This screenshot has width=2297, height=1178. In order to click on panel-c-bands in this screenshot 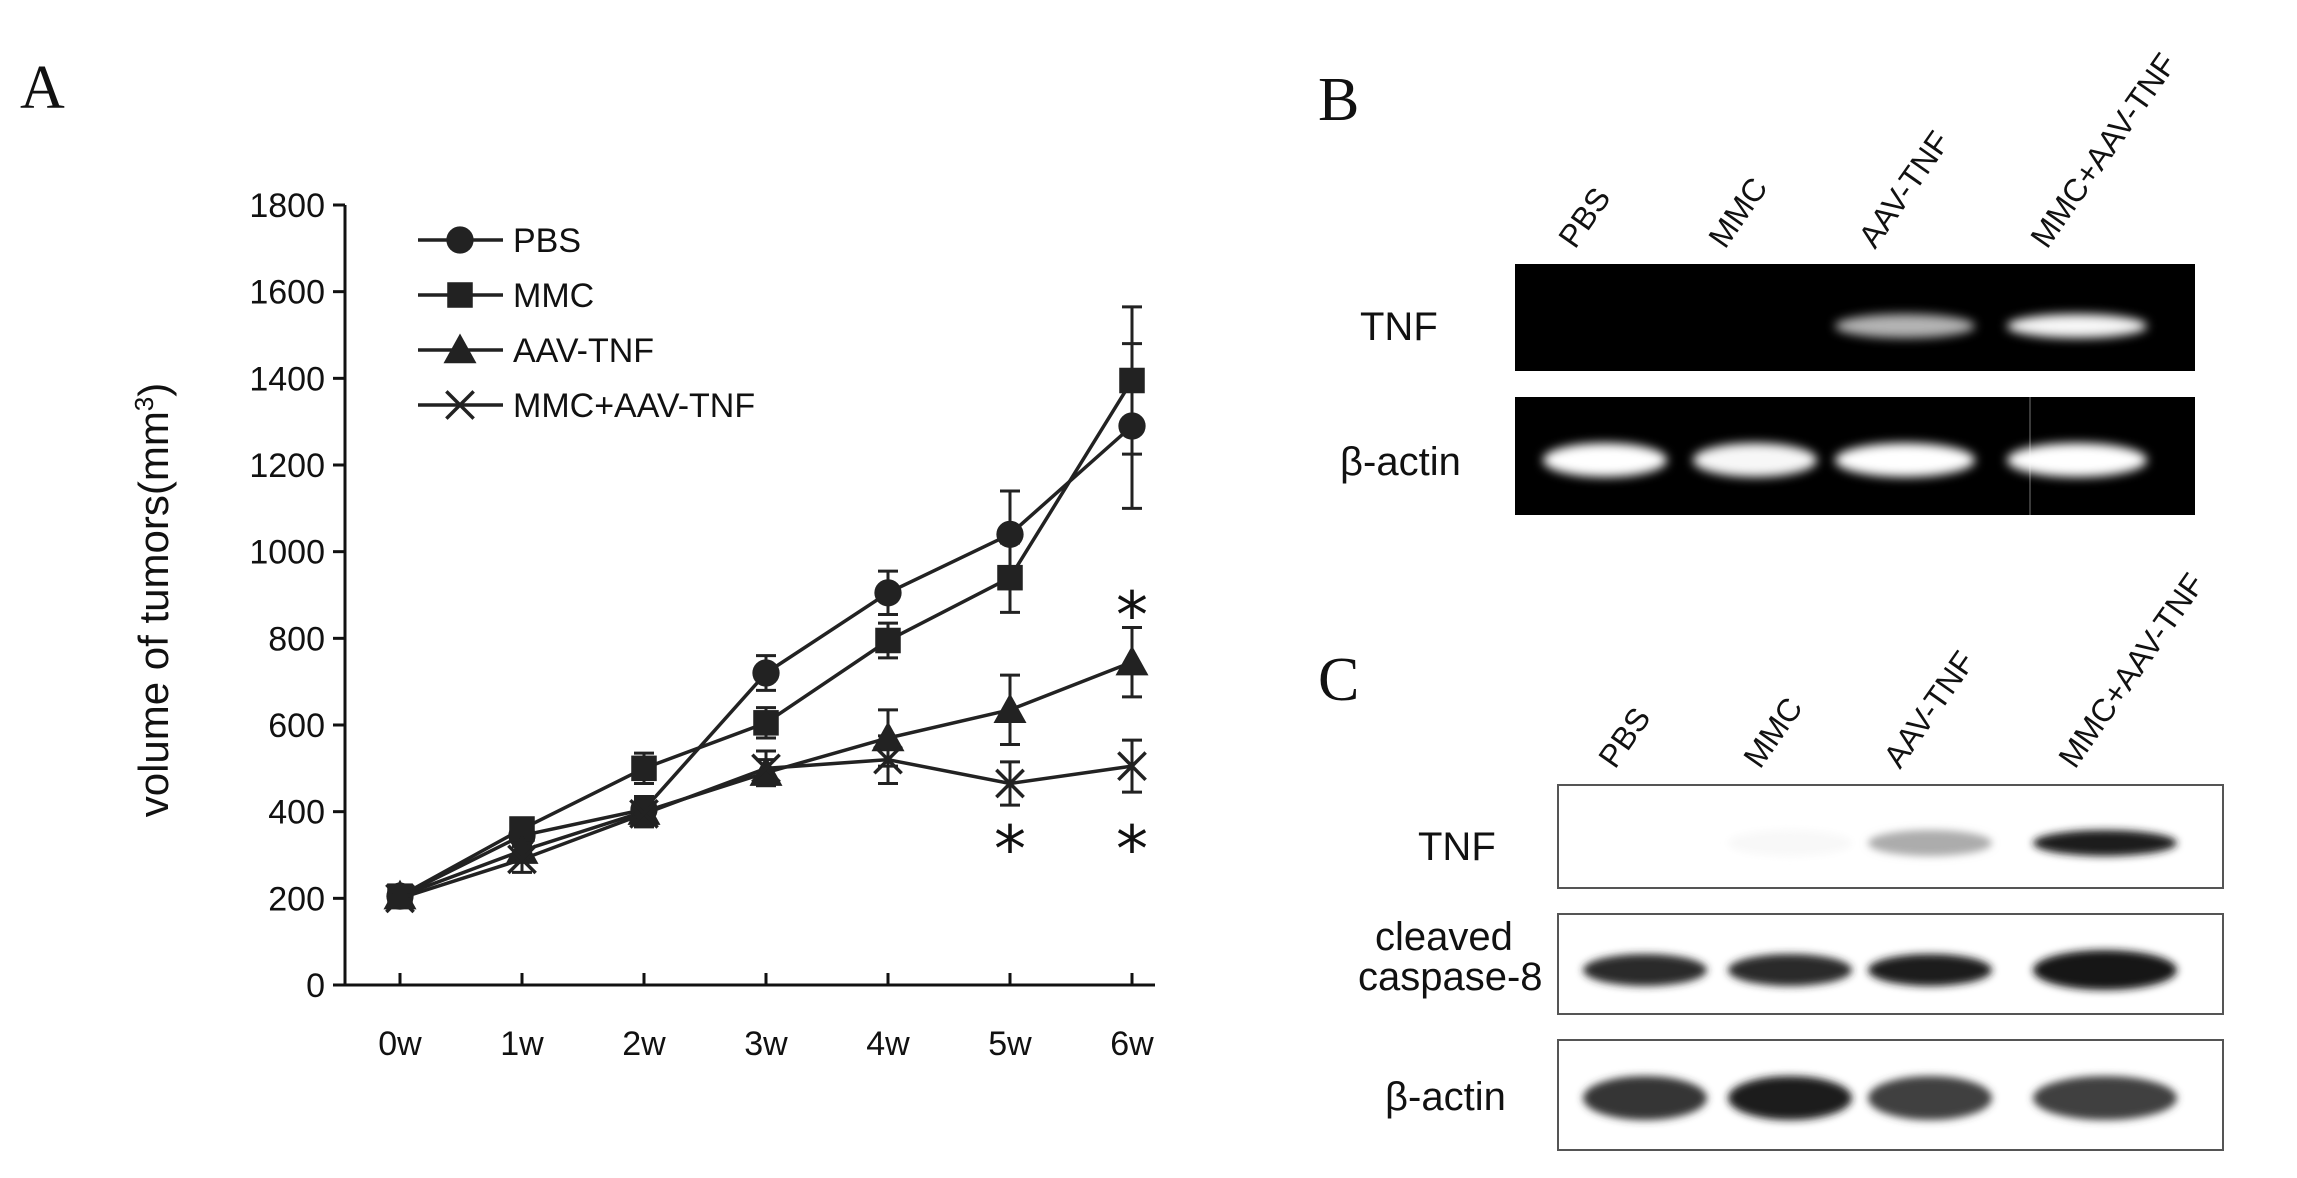, I will do `click(1880, 975)`.